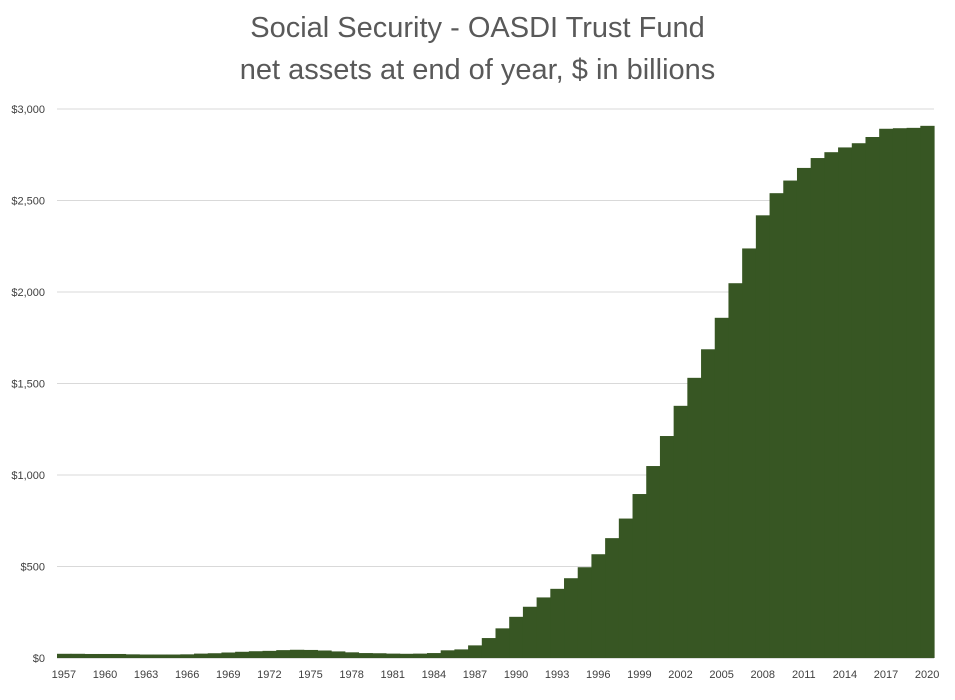 The image size is (955, 700). Describe the element at coordinates (392, 675) in the screenshot. I see `x-tick-label: 1981` at that location.